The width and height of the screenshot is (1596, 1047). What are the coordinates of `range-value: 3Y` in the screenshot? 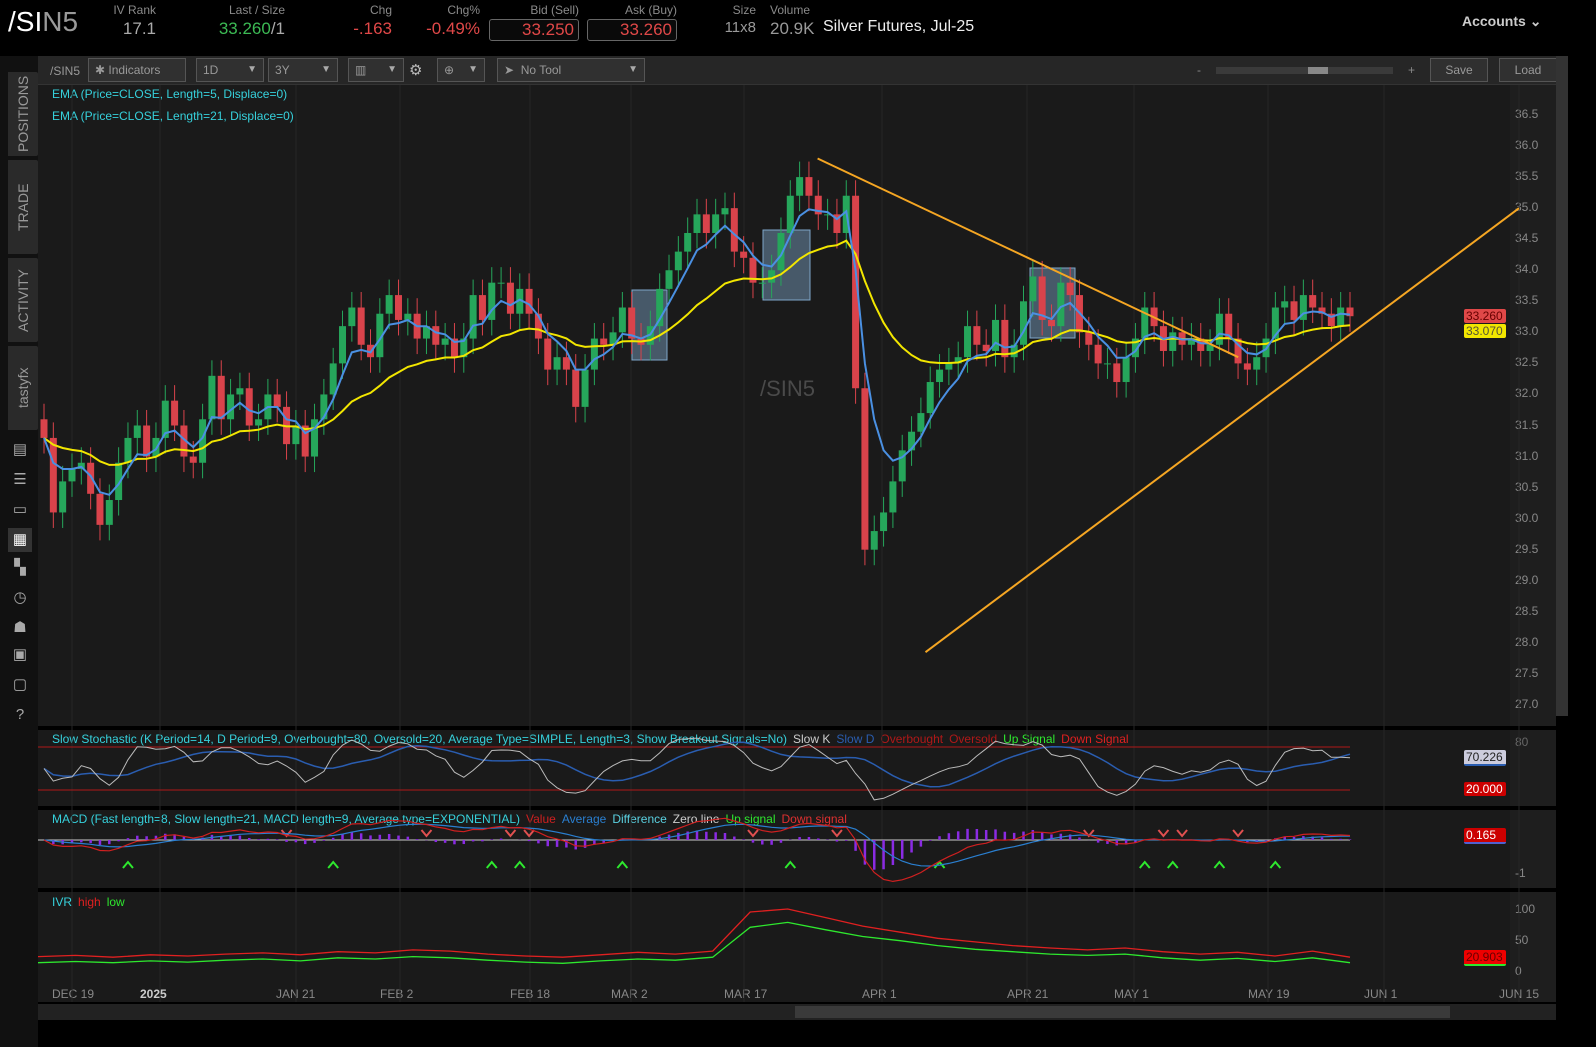 It's located at (282, 70).